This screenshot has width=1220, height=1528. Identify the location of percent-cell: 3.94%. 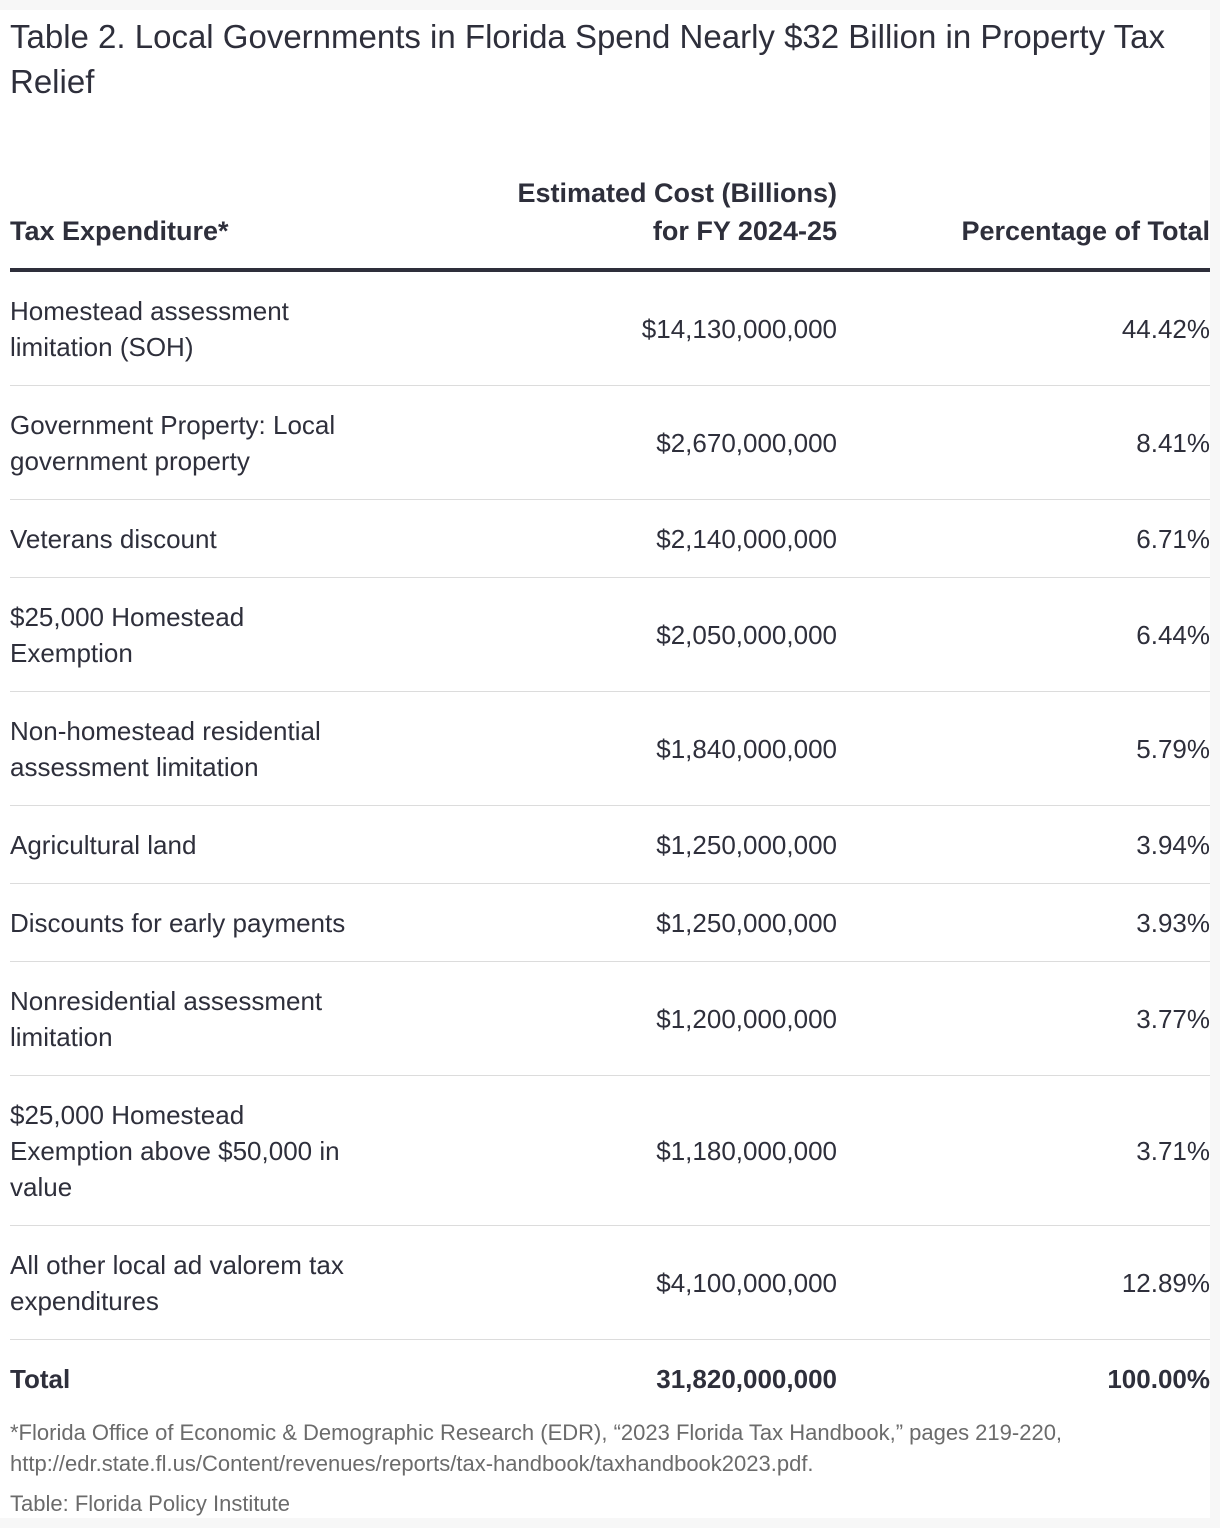
(1023, 844).